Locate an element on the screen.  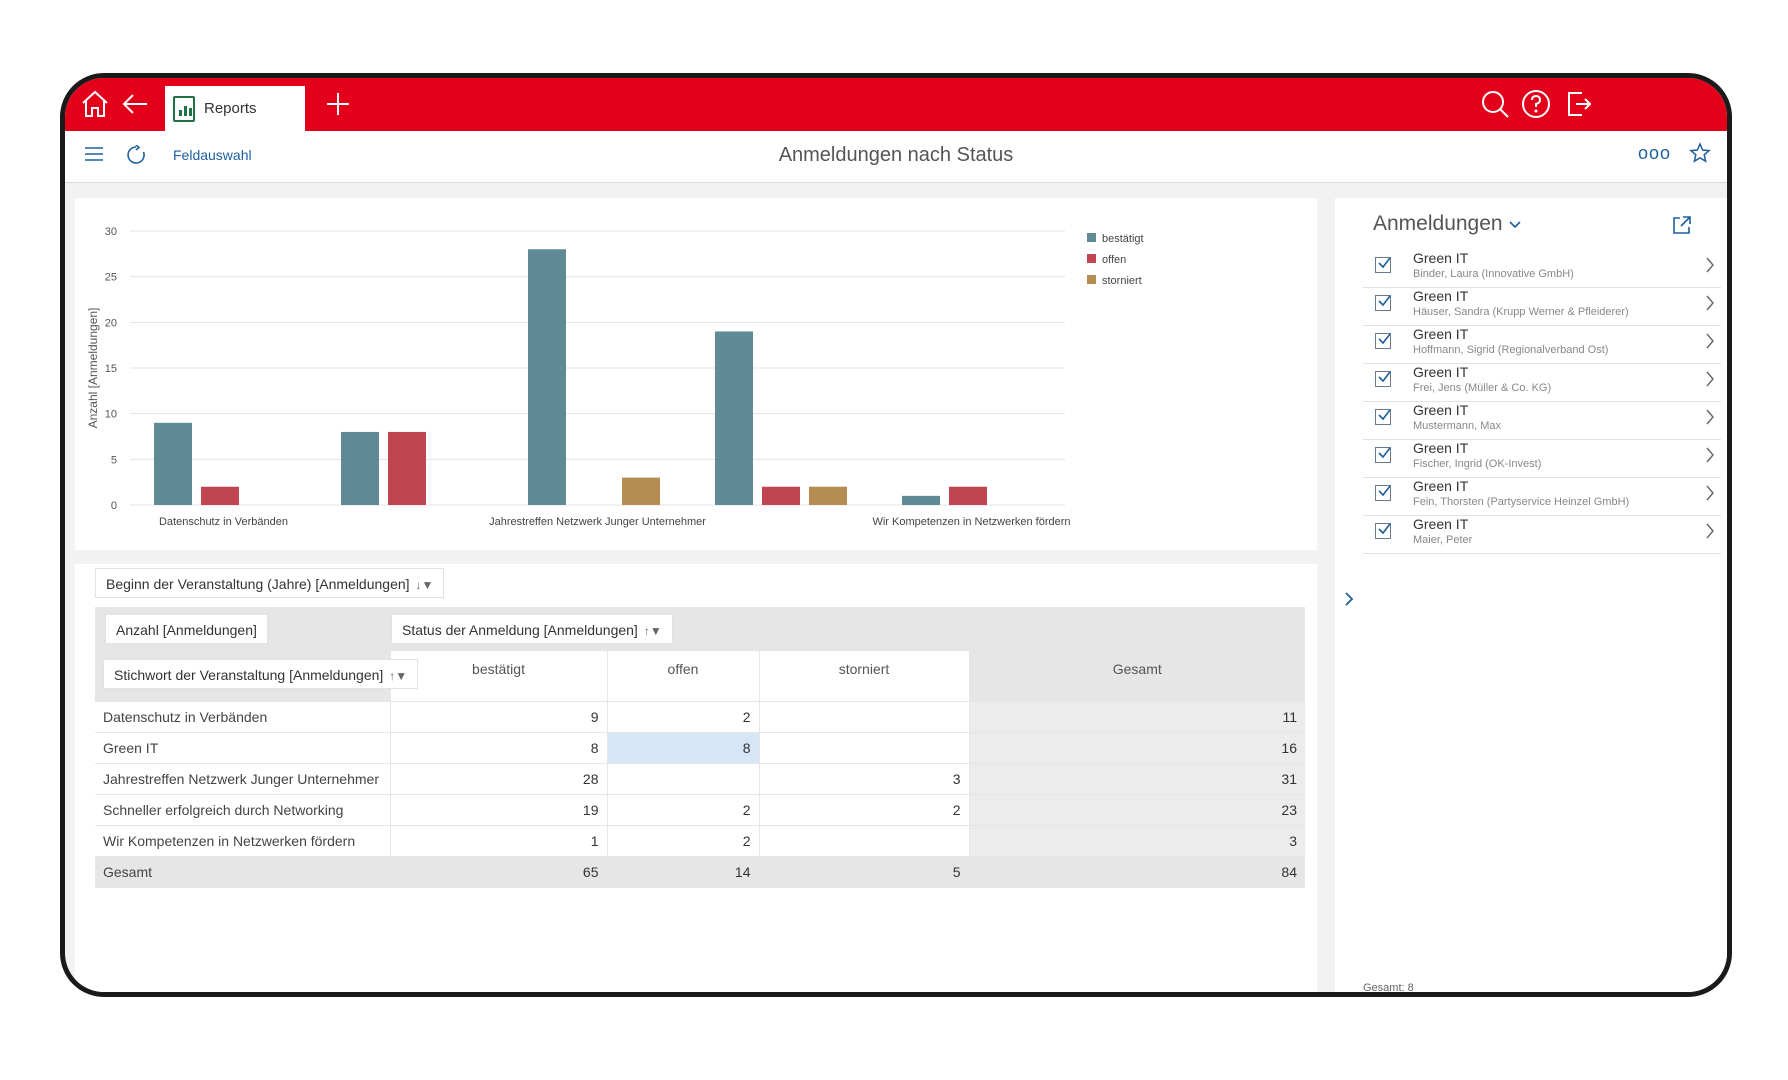
sort-filter-icon: ↓▼ is located at coordinates (424, 585).